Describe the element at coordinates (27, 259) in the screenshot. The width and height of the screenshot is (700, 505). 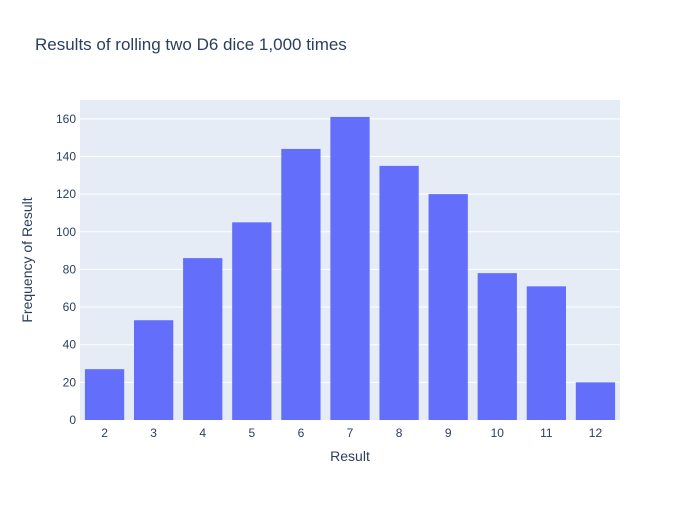
I see `y-axis-title: Frequency of Result` at that location.